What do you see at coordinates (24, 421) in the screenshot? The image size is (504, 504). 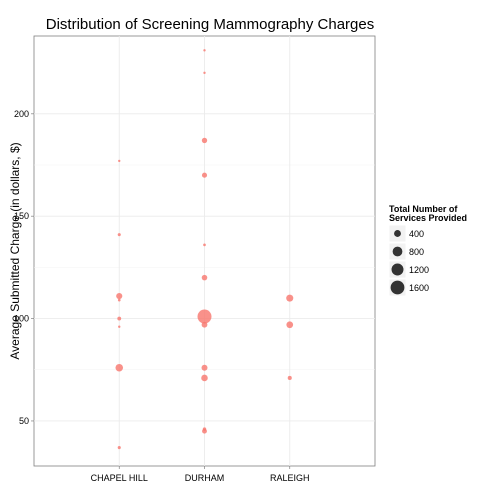 I see `y-tick-label: 50` at bounding box center [24, 421].